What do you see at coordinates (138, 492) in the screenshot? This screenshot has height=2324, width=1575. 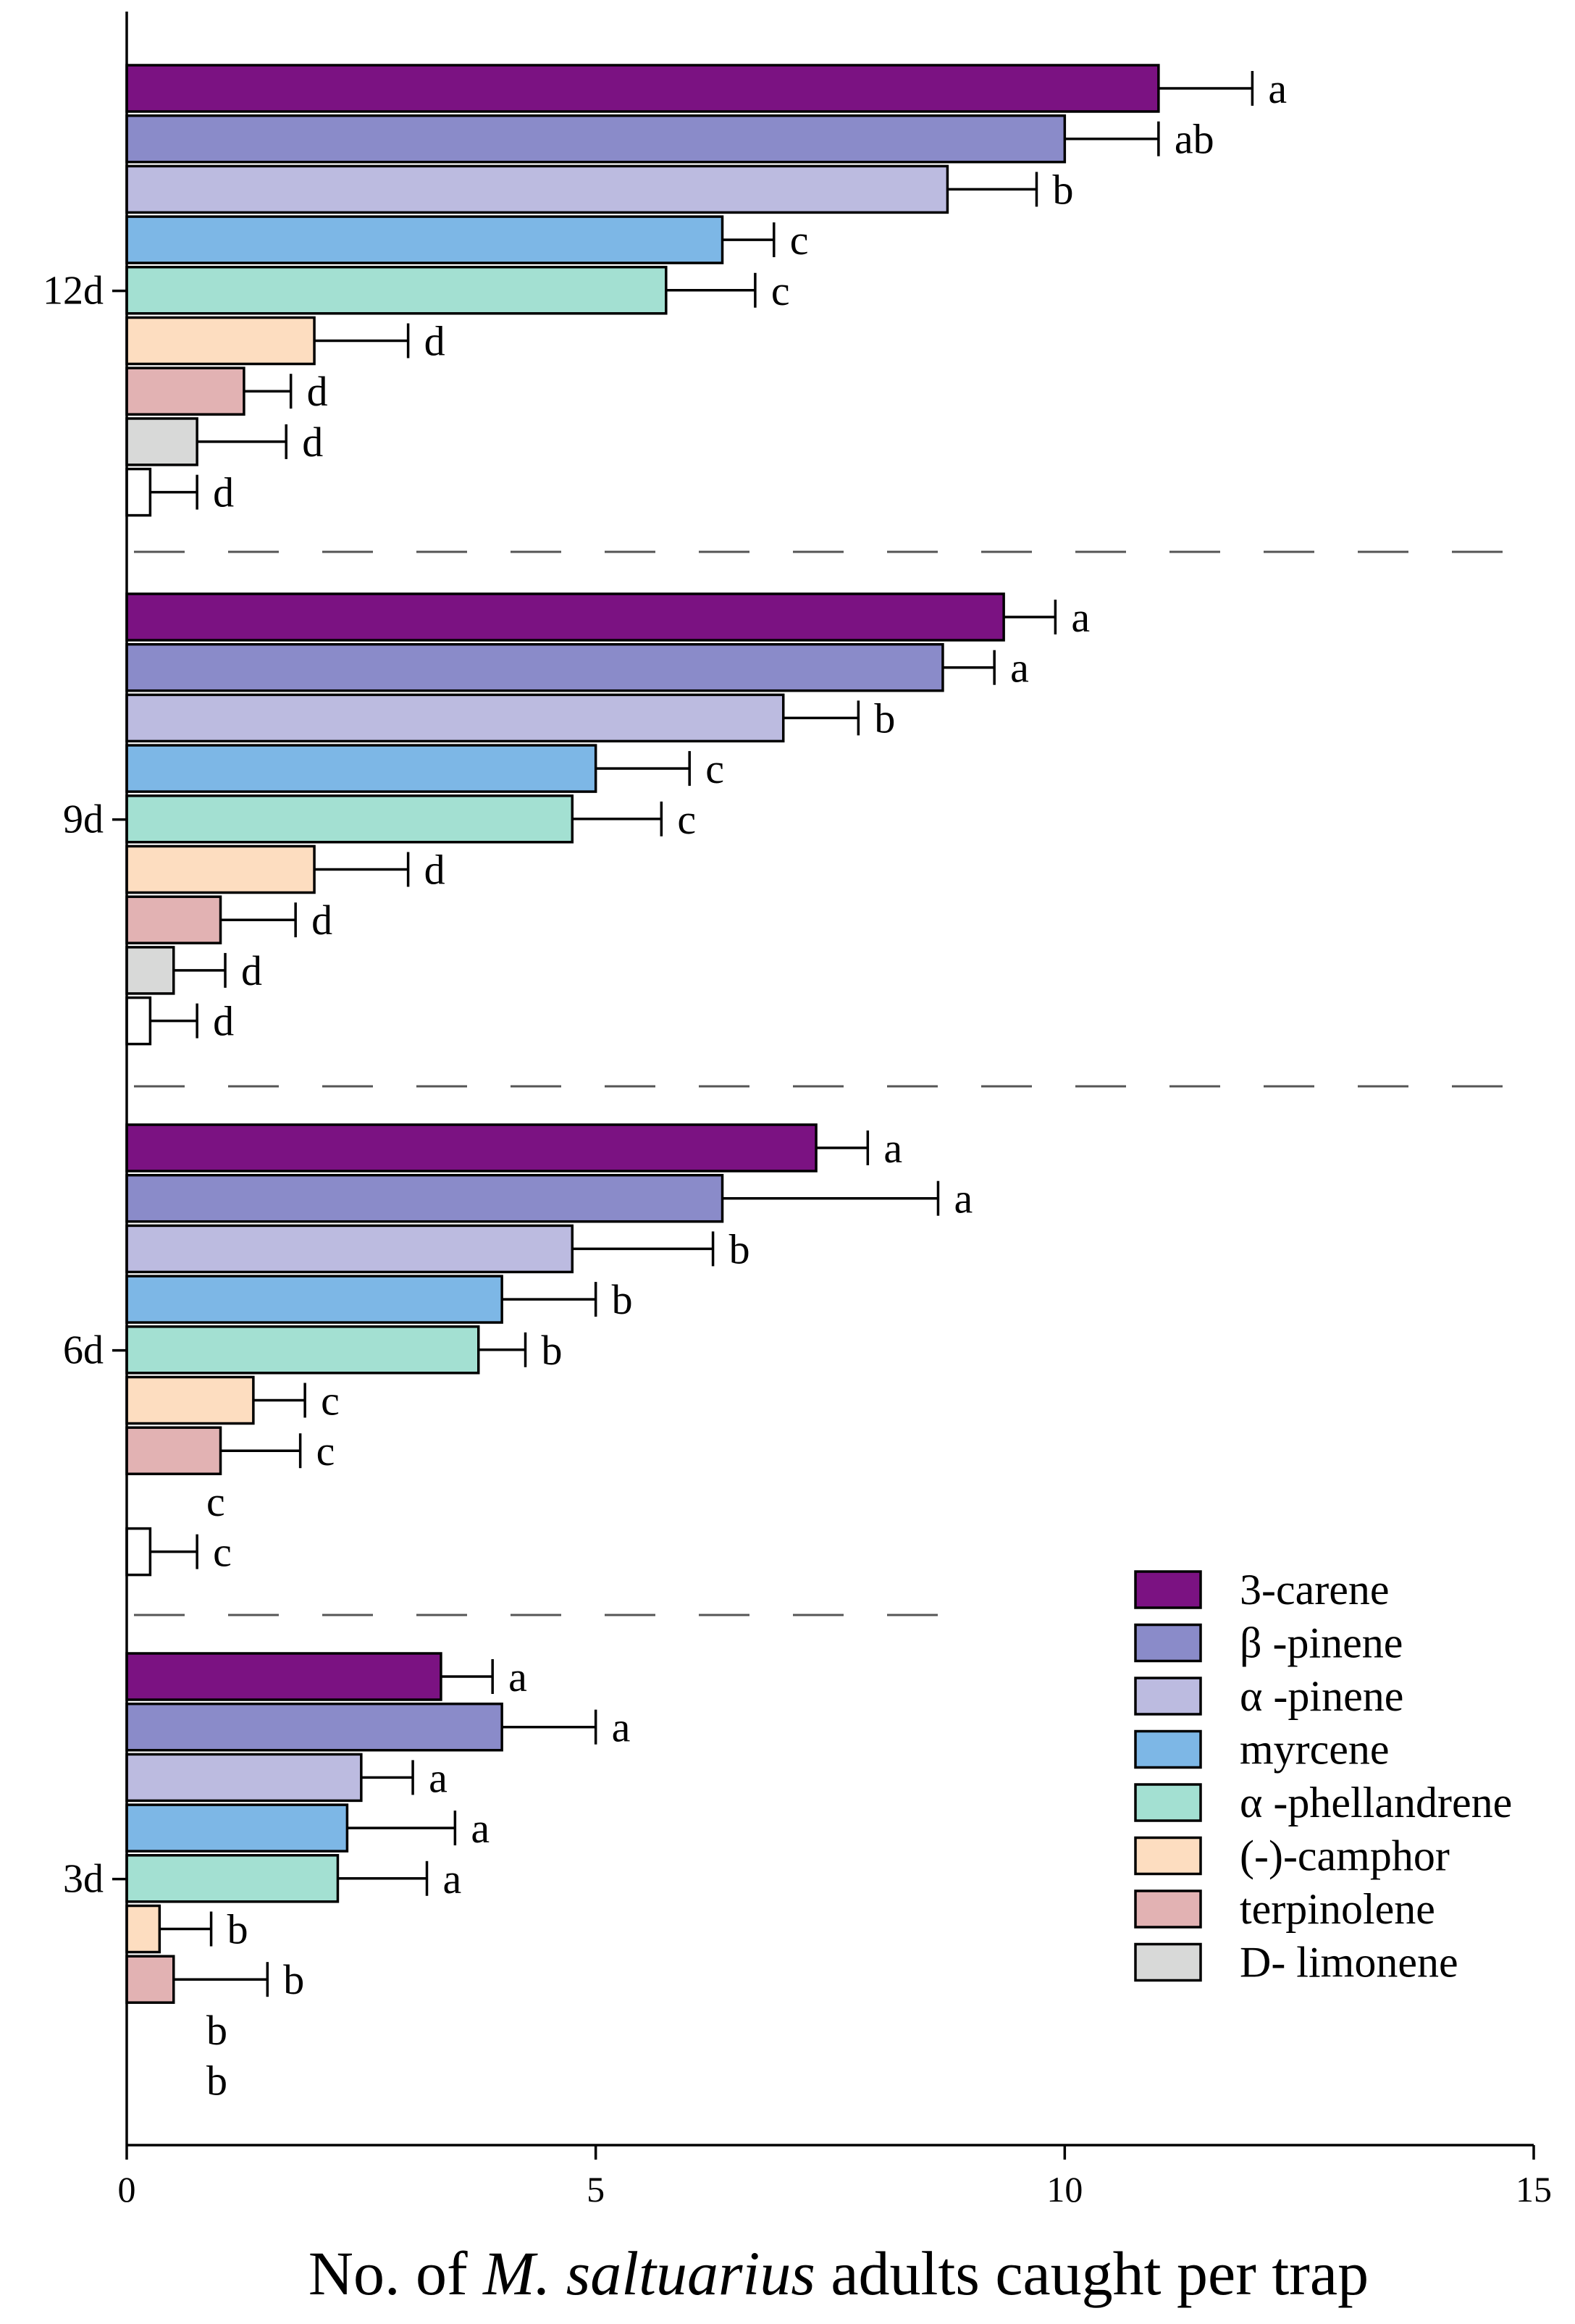 I see `bar-control-12d` at bounding box center [138, 492].